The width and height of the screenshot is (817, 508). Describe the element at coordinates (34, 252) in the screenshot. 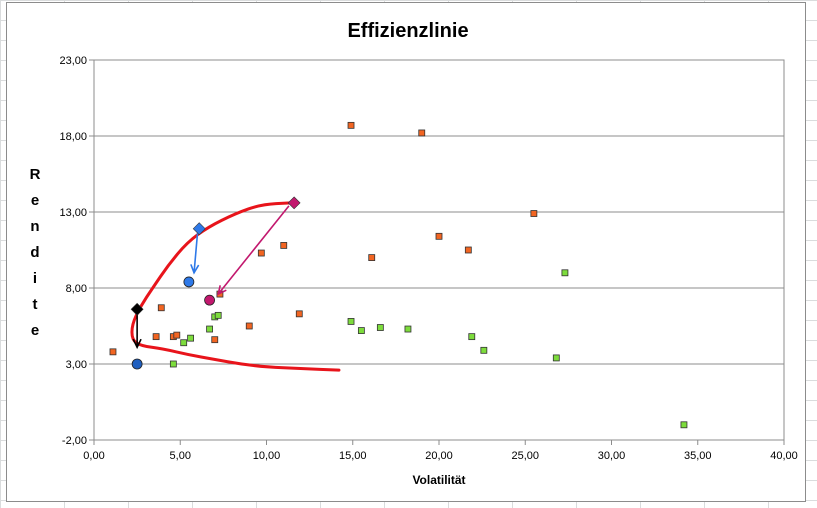

I see `y-axis-label-letter: d` at that location.